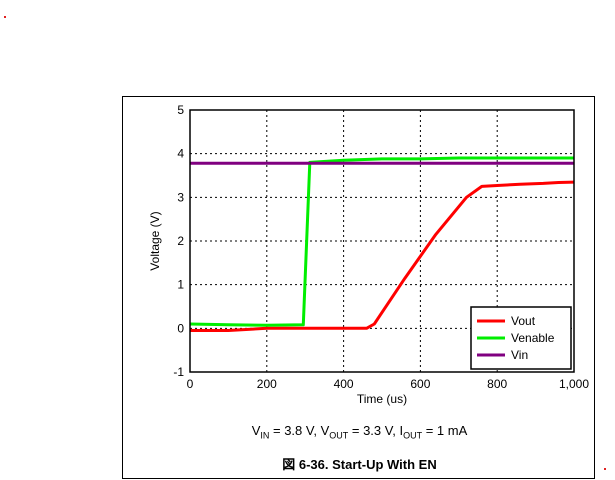 The height and width of the screenshot is (480, 615). Describe the element at coordinates (574, 384) in the screenshot. I see `x-tick-label: 1,000` at that location.